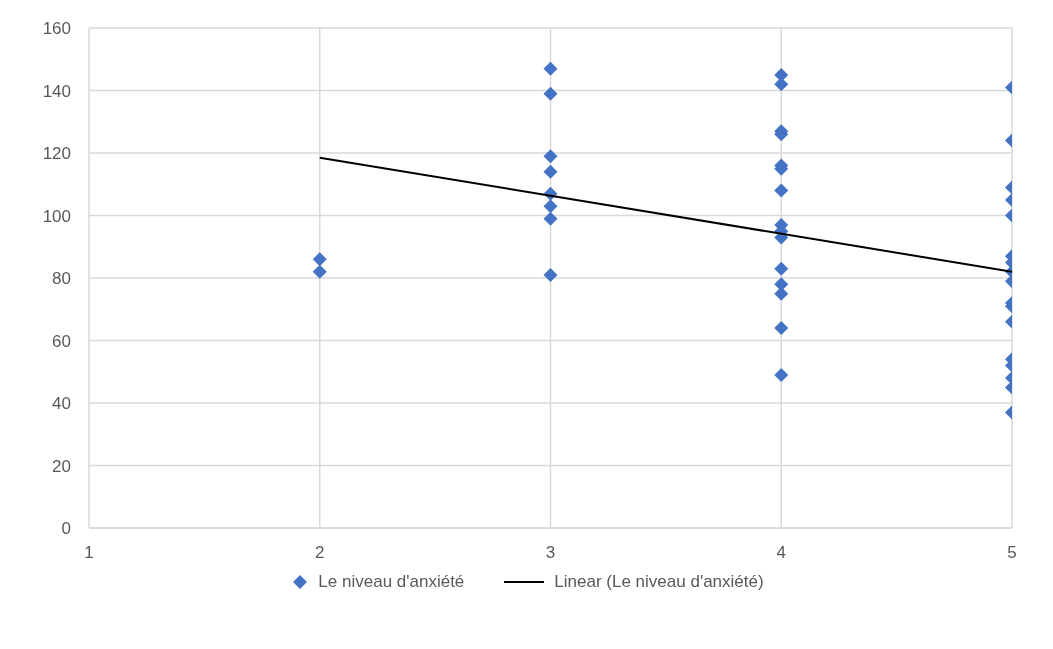  Describe the element at coordinates (61, 404) in the screenshot. I see `y-tick-label: 40` at that location.